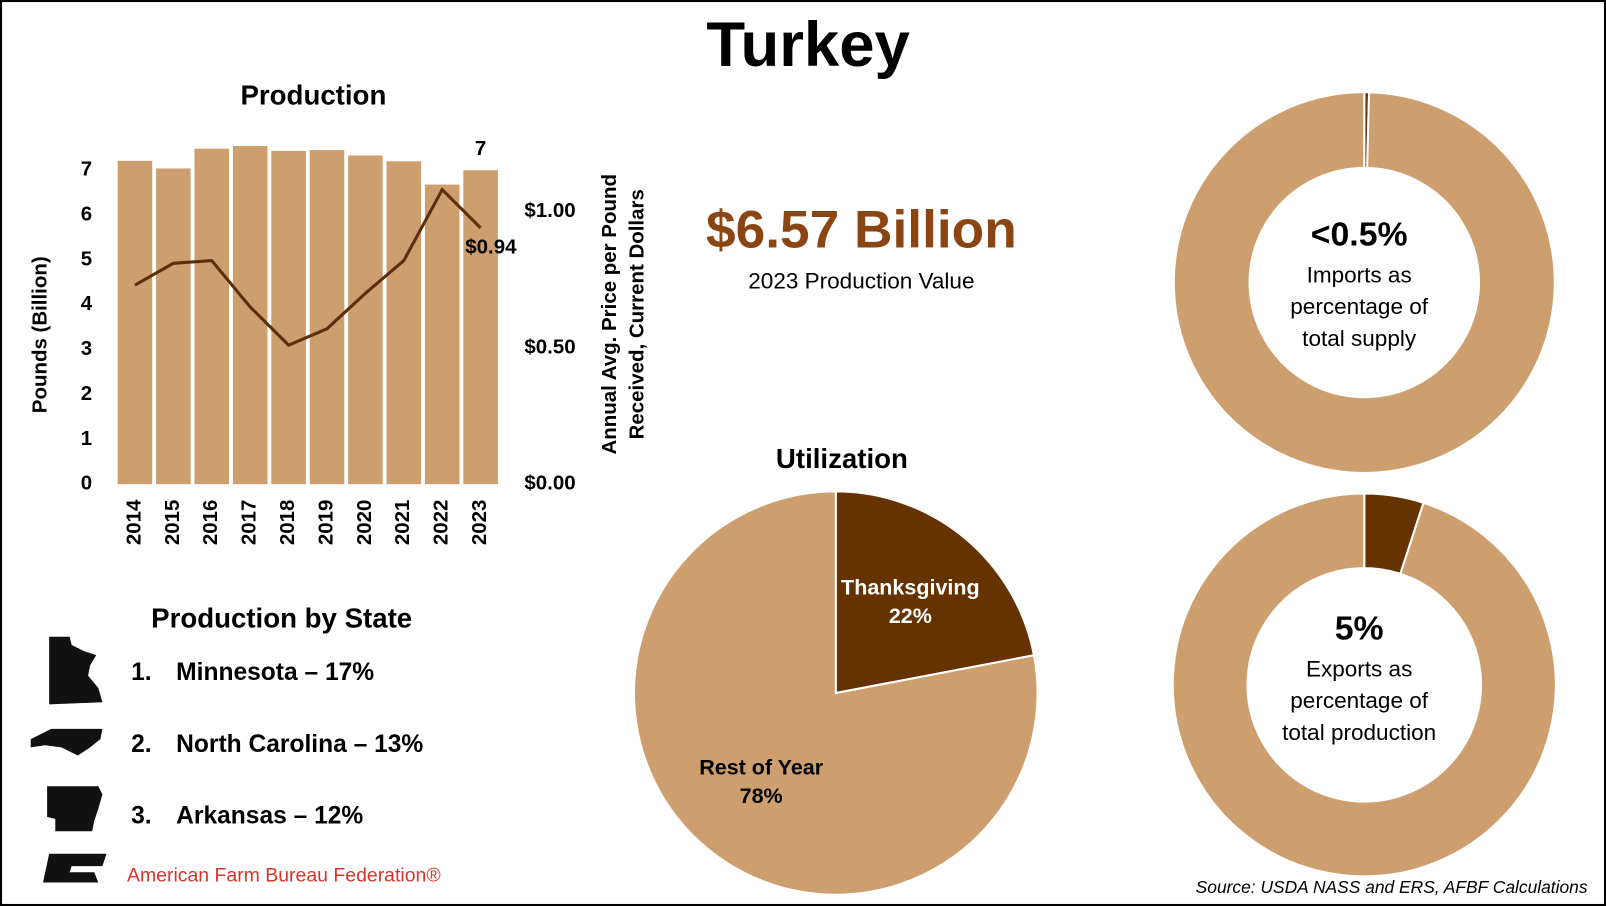  Describe the element at coordinates (87, 303) in the screenshot. I see `y-tick-label: 4` at that location.